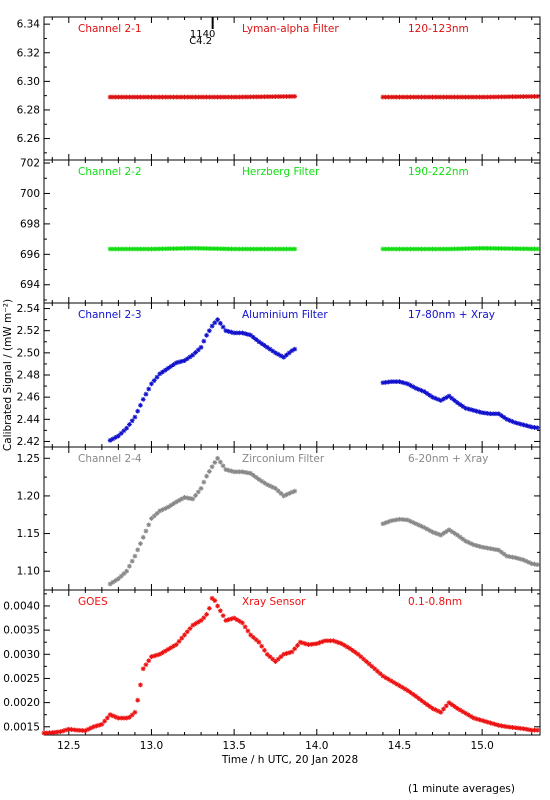 Image resolution: width=550 pixels, height=800 pixels. What do you see at coordinates (29, 398) in the screenshot?
I see `y-tick-label: 2.46` at bounding box center [29, 398].